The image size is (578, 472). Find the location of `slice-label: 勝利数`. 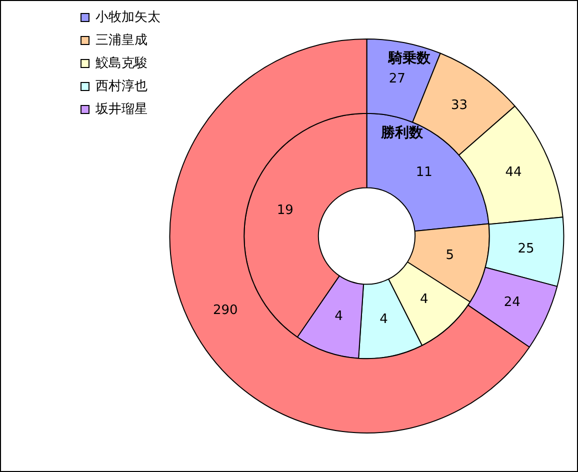

slice-label: 勝利数 is located at coordinates (402, 132).